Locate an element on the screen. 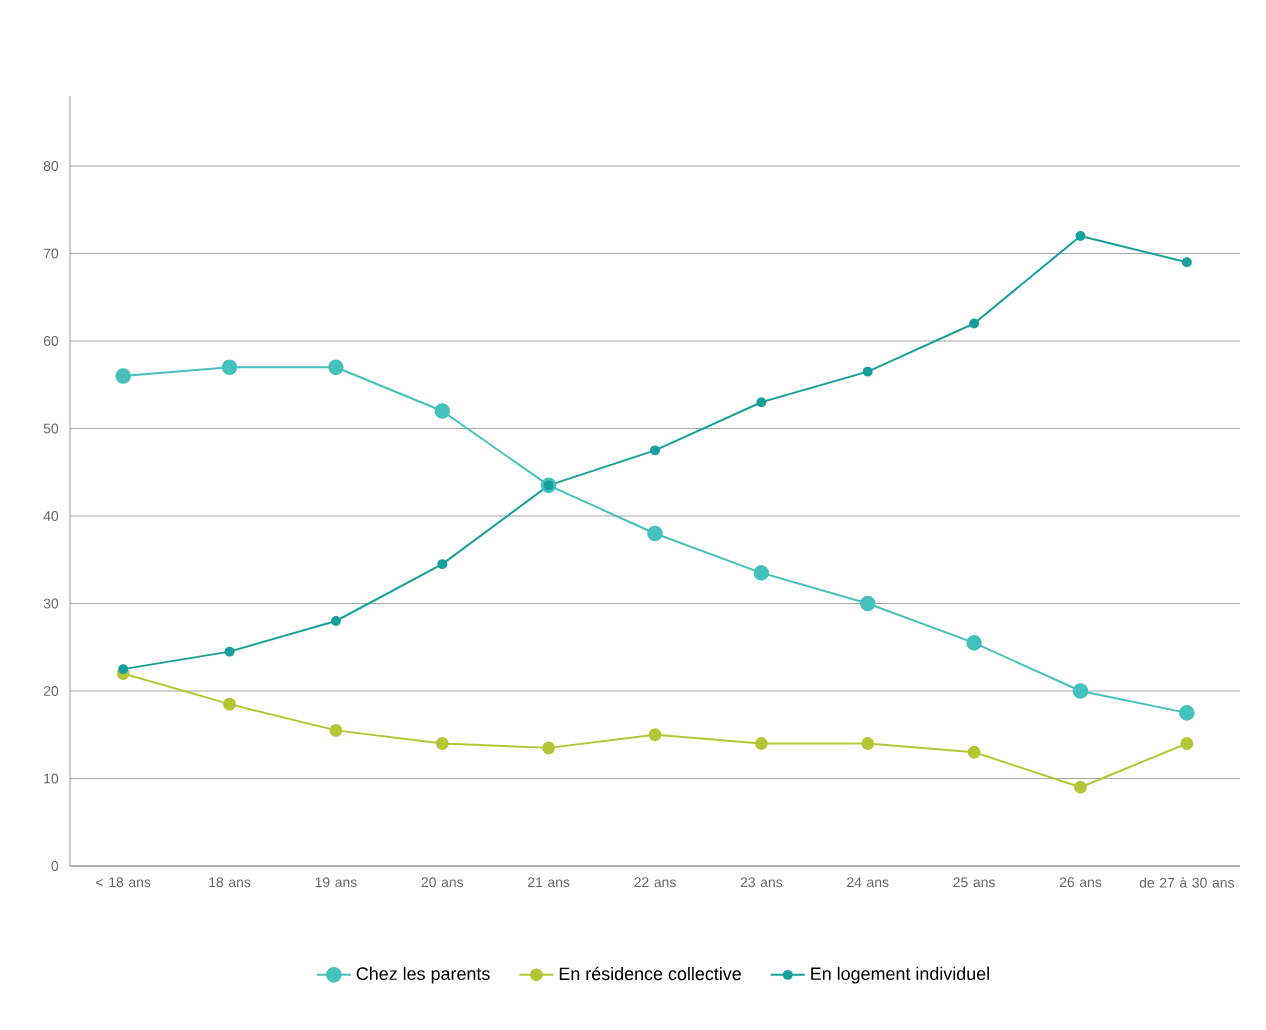 This screenshot has height=1030, width=1266. legend-label: En logement individuel is located at coordinates (900, 975).